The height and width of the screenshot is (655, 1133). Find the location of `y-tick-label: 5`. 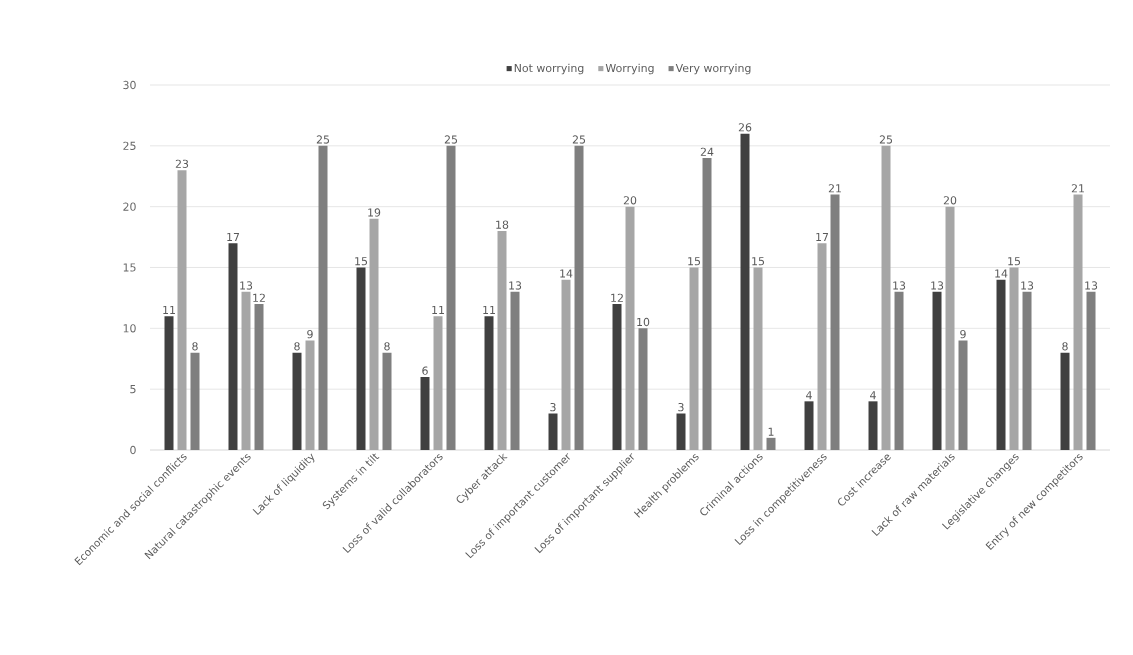

y-tick-label: 5 is located at coordinates (133, 389).